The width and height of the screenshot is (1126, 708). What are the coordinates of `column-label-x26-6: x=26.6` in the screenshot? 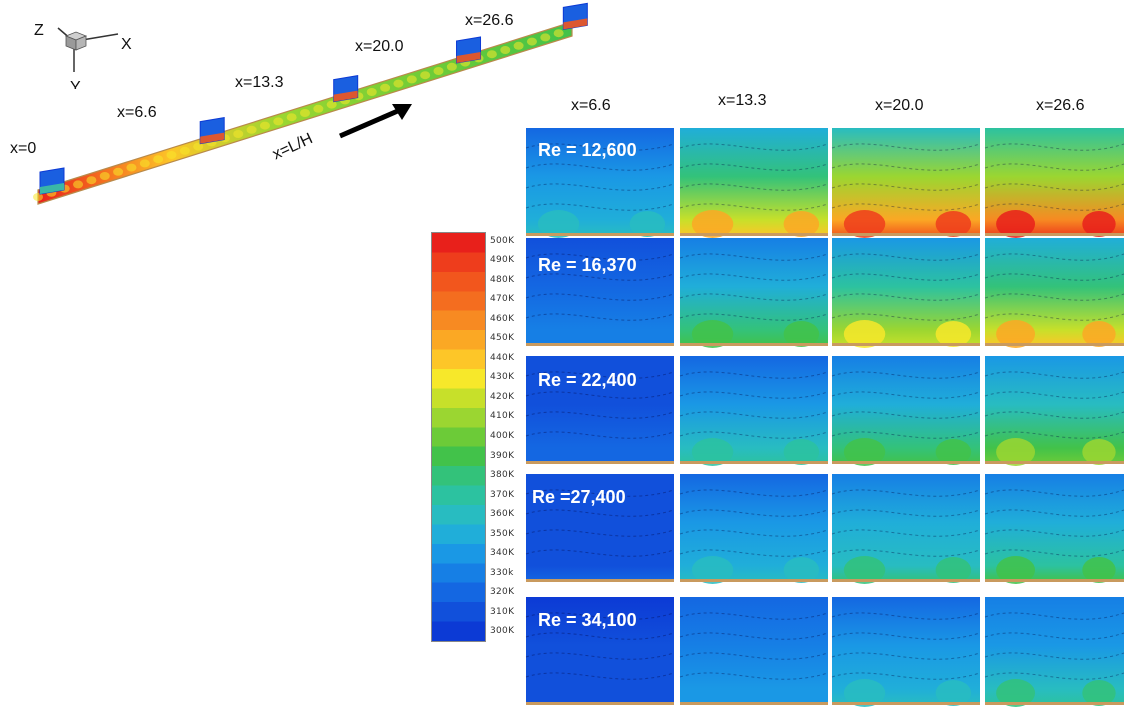 It's located at (1060, 105).